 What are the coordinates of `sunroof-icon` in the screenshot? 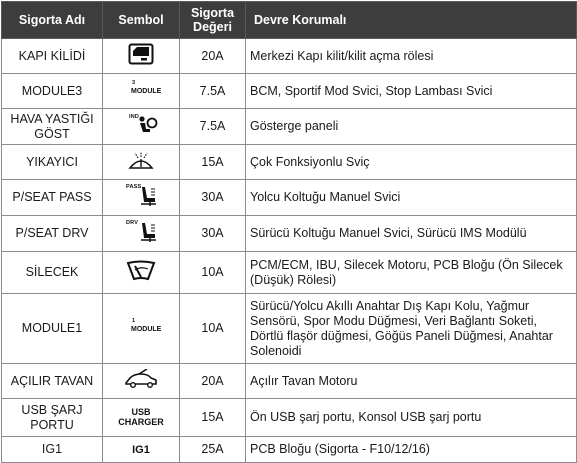 It's located at (141, 379).